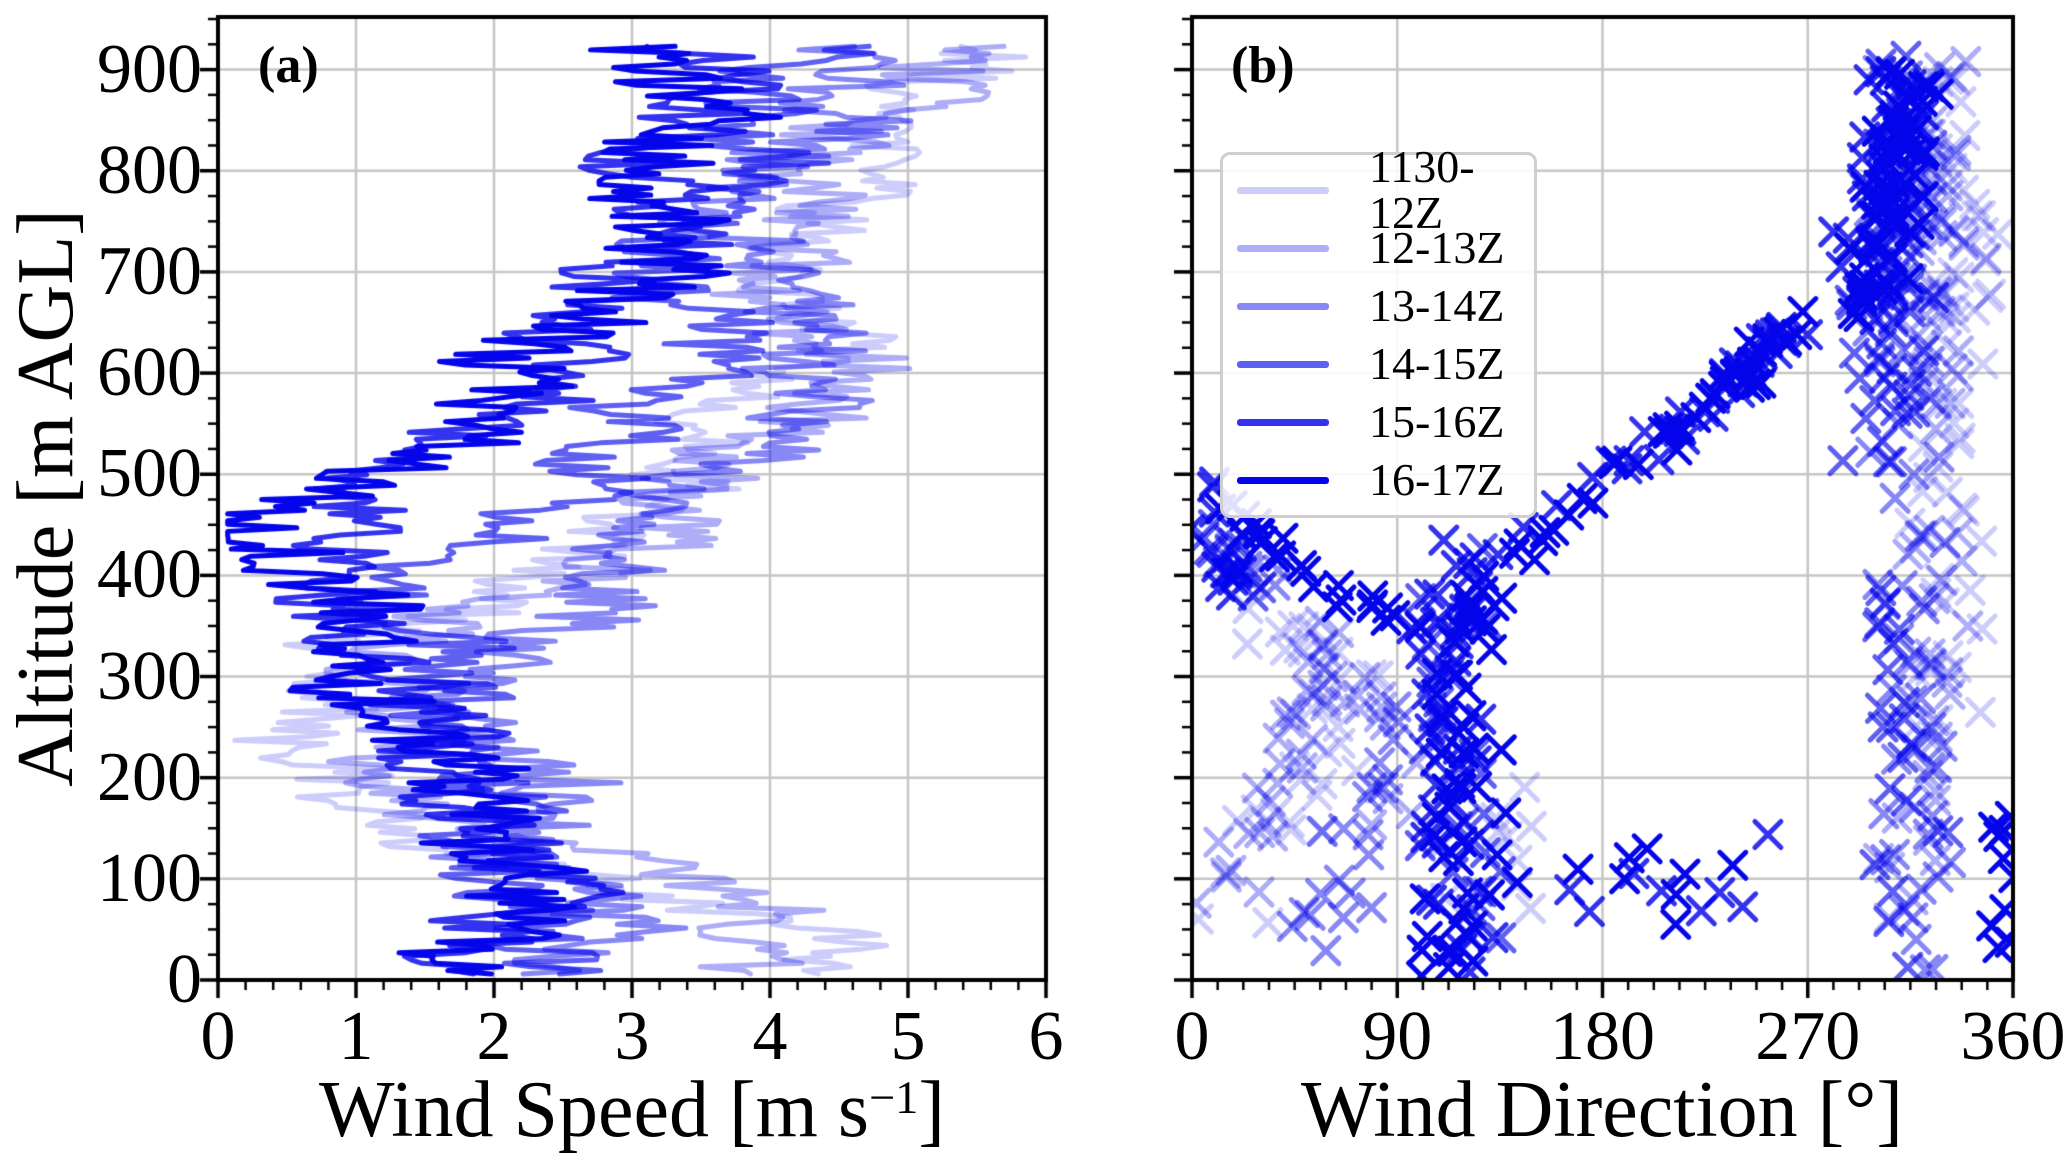 This screenshot has width=2067, height=1176. I want to click on x-axis-label-superscript: −1, so click(894, 1098).